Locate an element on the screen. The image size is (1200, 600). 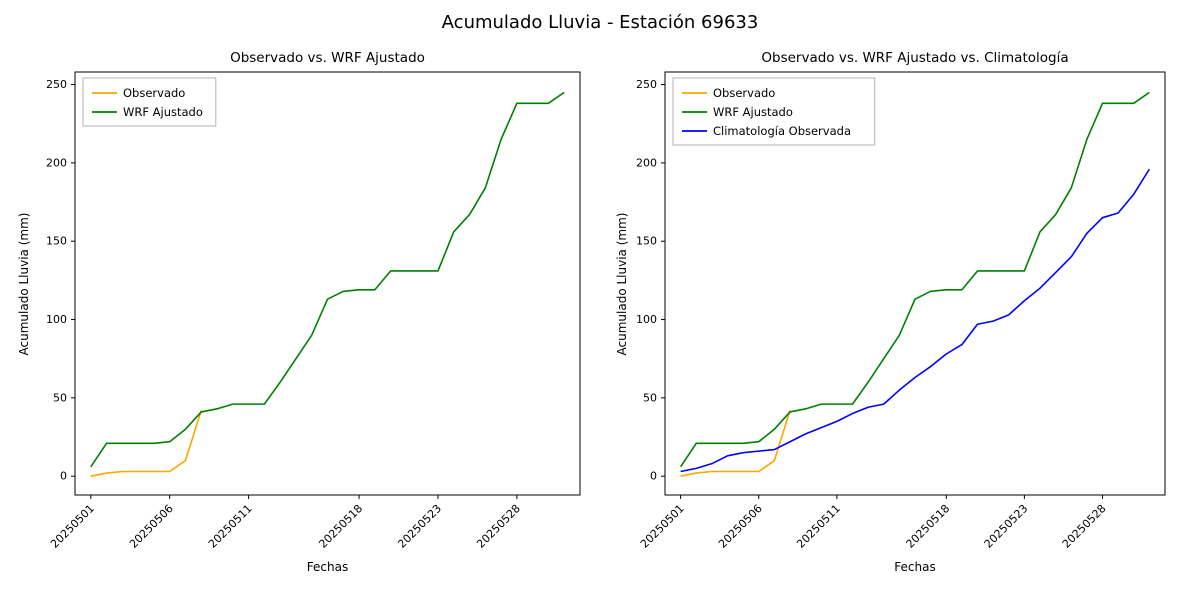
legend-label: Climatología Observada is located at coordinates (782, 131).